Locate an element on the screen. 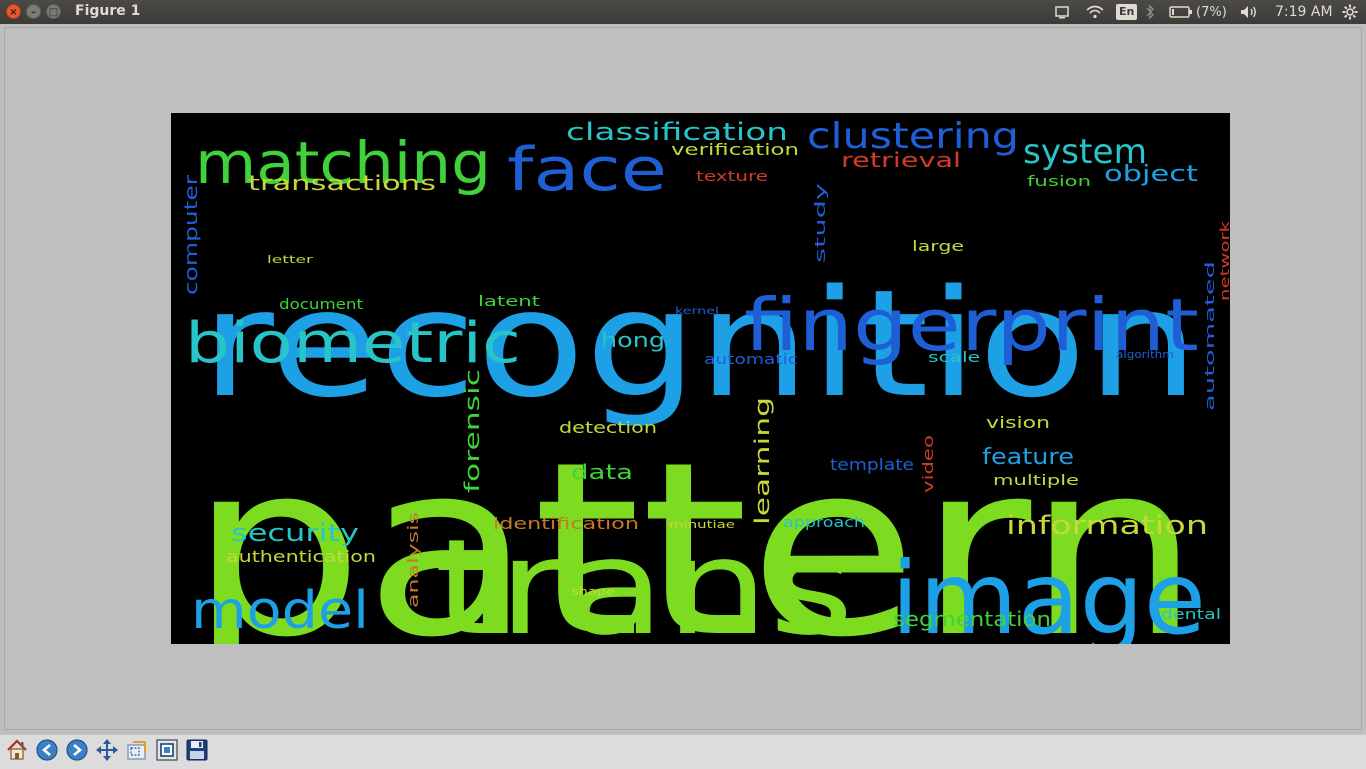 The width and height of the screenshot is (1366, 769). pan-move-icon is located at coordinates (107, 752).